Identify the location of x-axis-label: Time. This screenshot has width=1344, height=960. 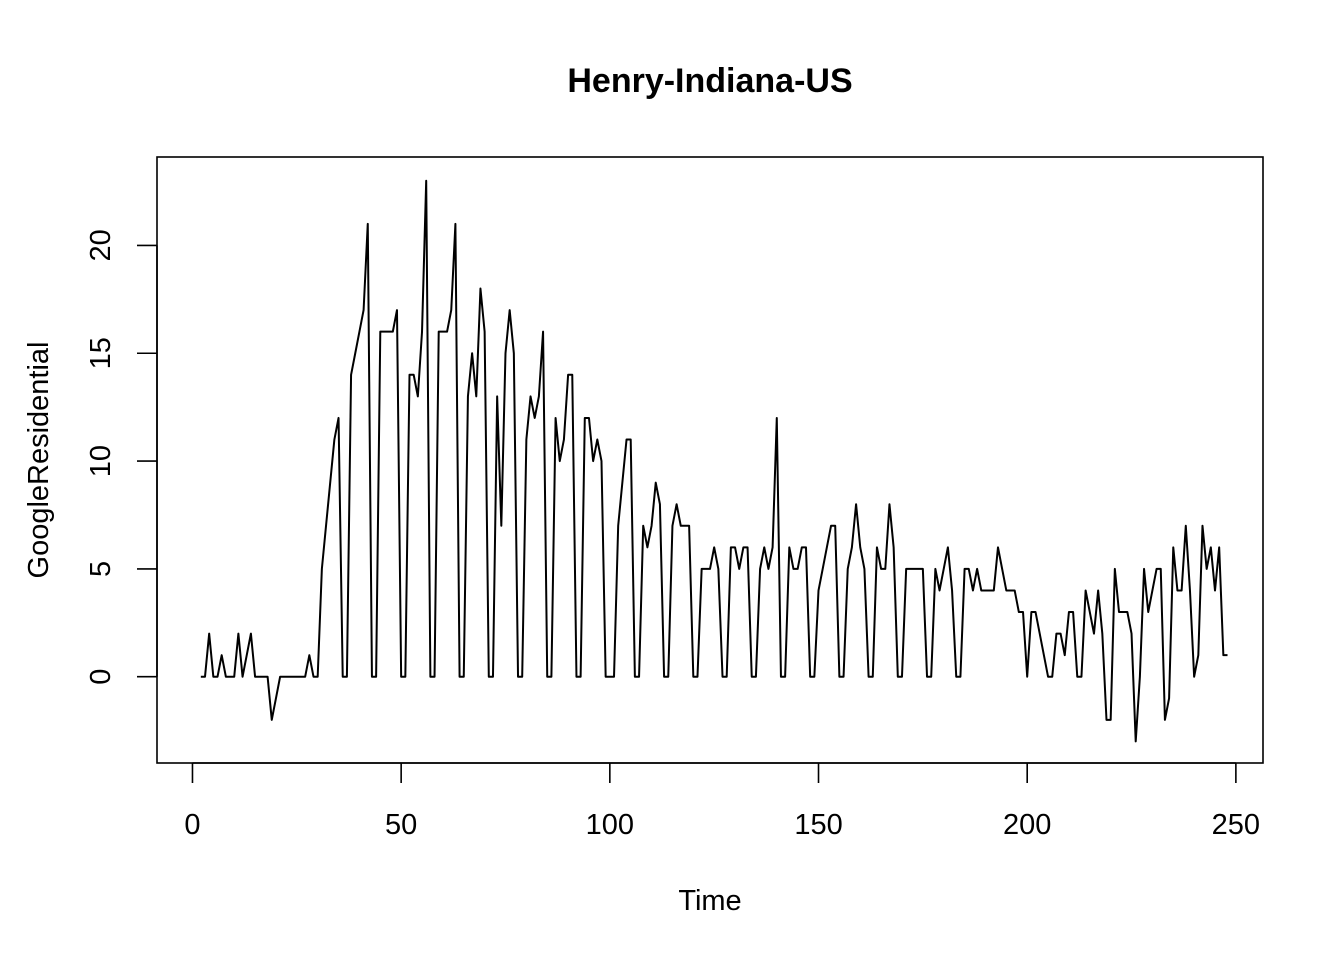
(709, 901).